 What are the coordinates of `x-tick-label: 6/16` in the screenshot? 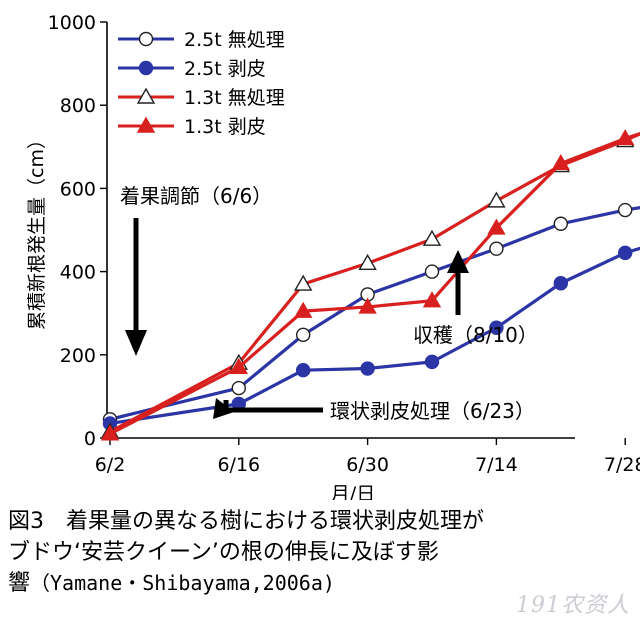 It's located at (238, 465).